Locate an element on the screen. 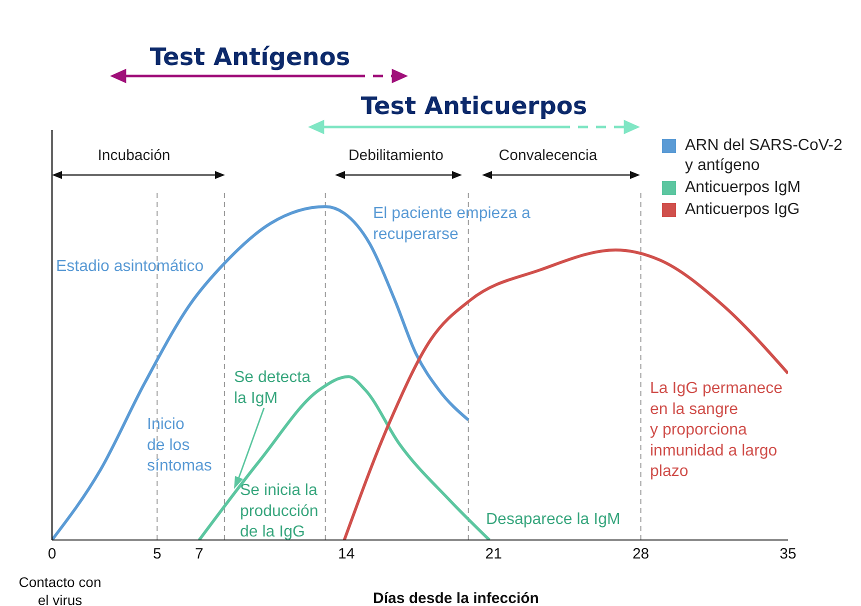  x-tick-label: 21 is located at coordinates (493, 554).